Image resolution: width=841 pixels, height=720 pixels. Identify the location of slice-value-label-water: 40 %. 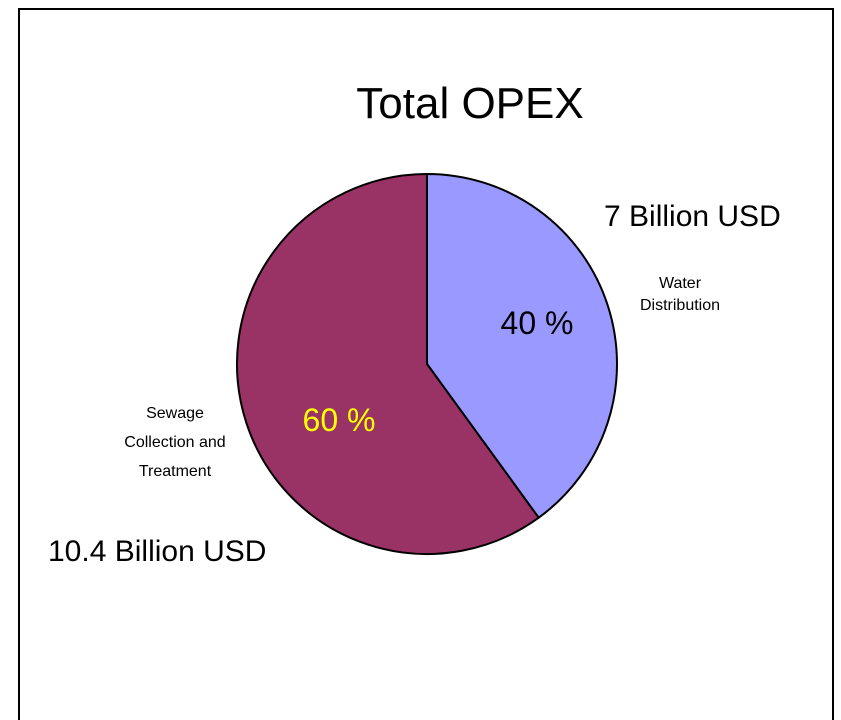
(537, 323).